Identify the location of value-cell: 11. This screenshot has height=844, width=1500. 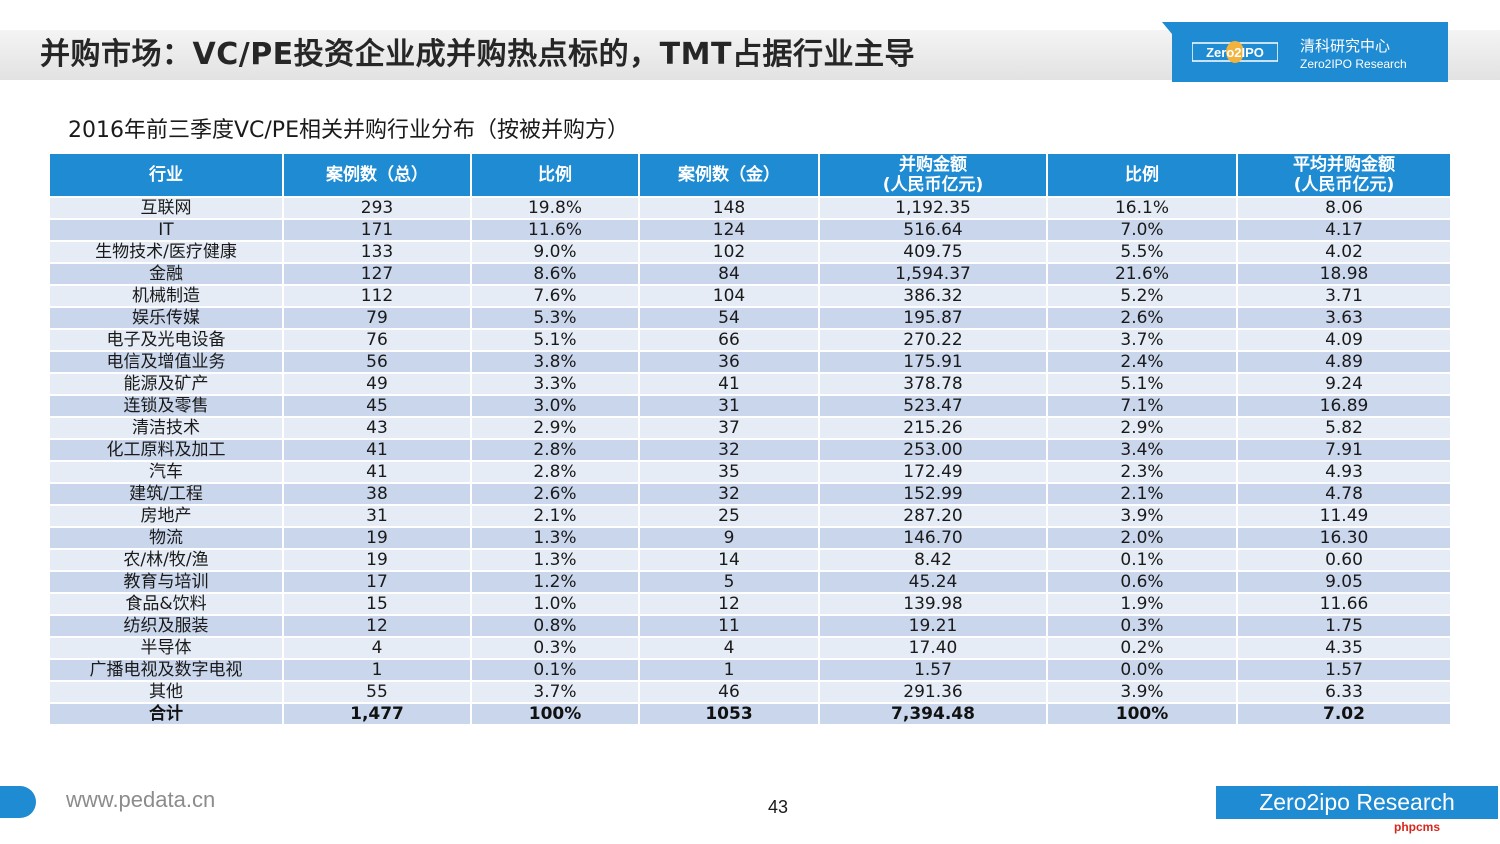
(729, 626).